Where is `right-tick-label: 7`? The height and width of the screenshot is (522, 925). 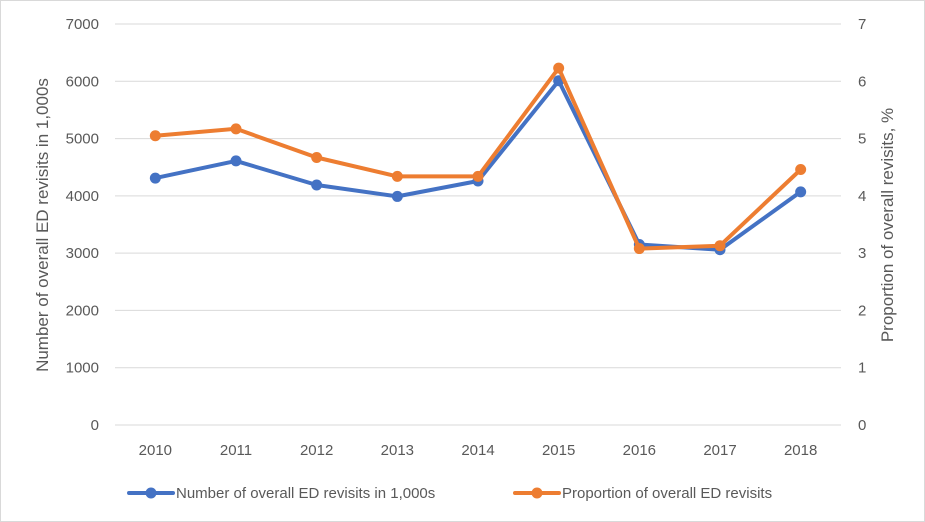 right-tick-label: 7 is located at coordinates (862, 24).